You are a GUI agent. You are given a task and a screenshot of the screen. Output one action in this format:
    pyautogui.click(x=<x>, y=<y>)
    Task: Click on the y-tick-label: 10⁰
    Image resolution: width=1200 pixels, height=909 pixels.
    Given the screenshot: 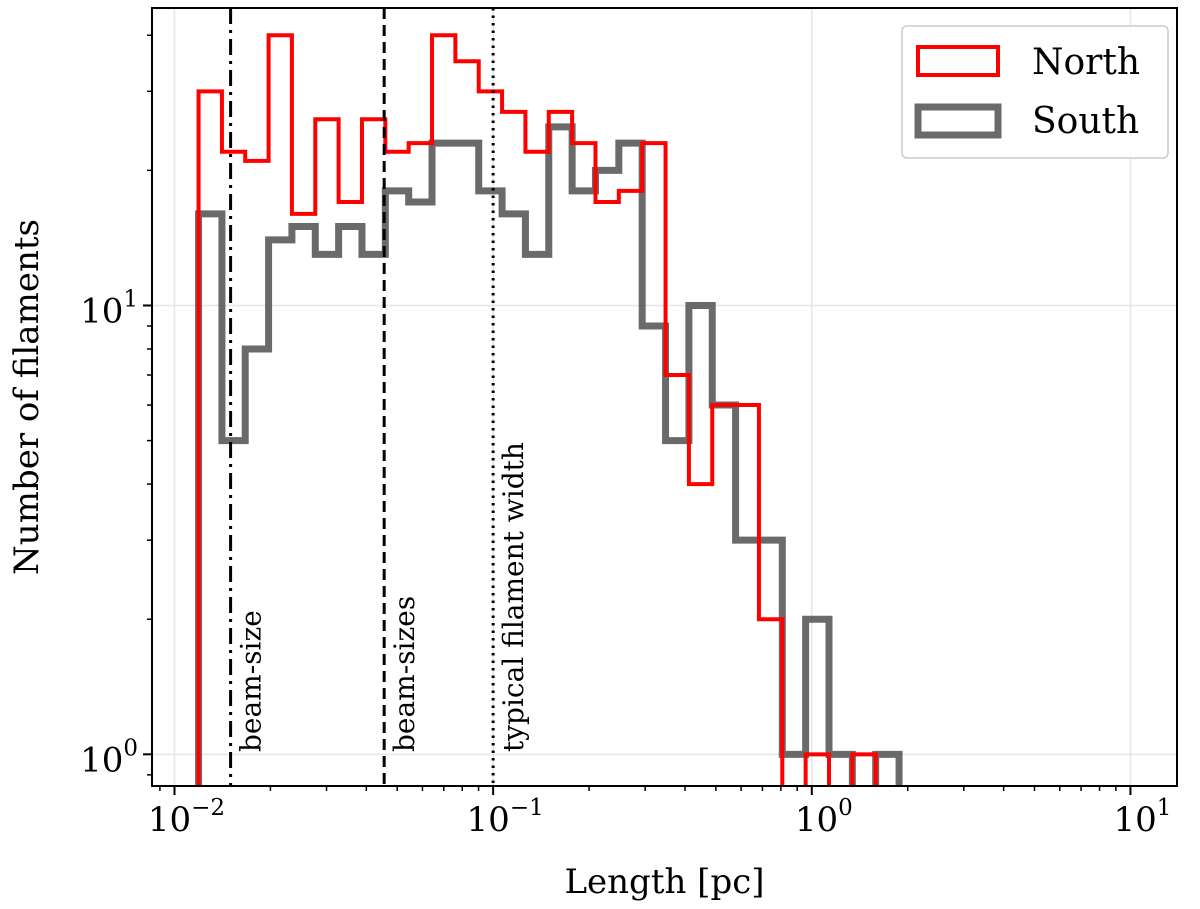 What is the action you would take?
    pyautogui.click(x=109, y=757)
    